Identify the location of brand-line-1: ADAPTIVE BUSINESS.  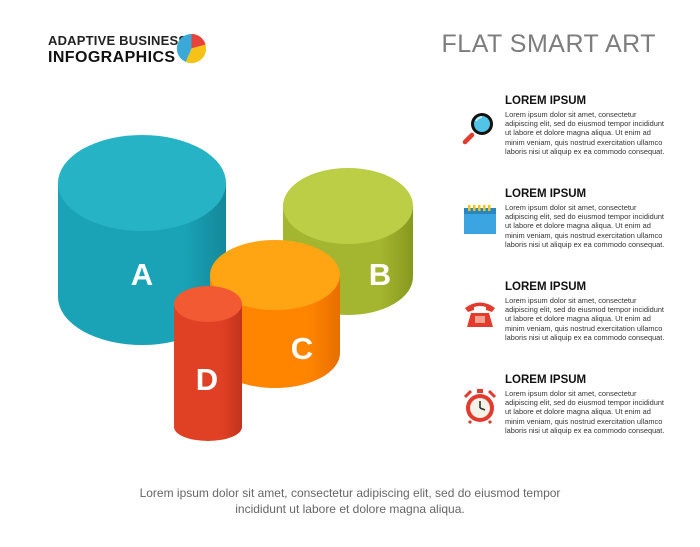
(118, 40).